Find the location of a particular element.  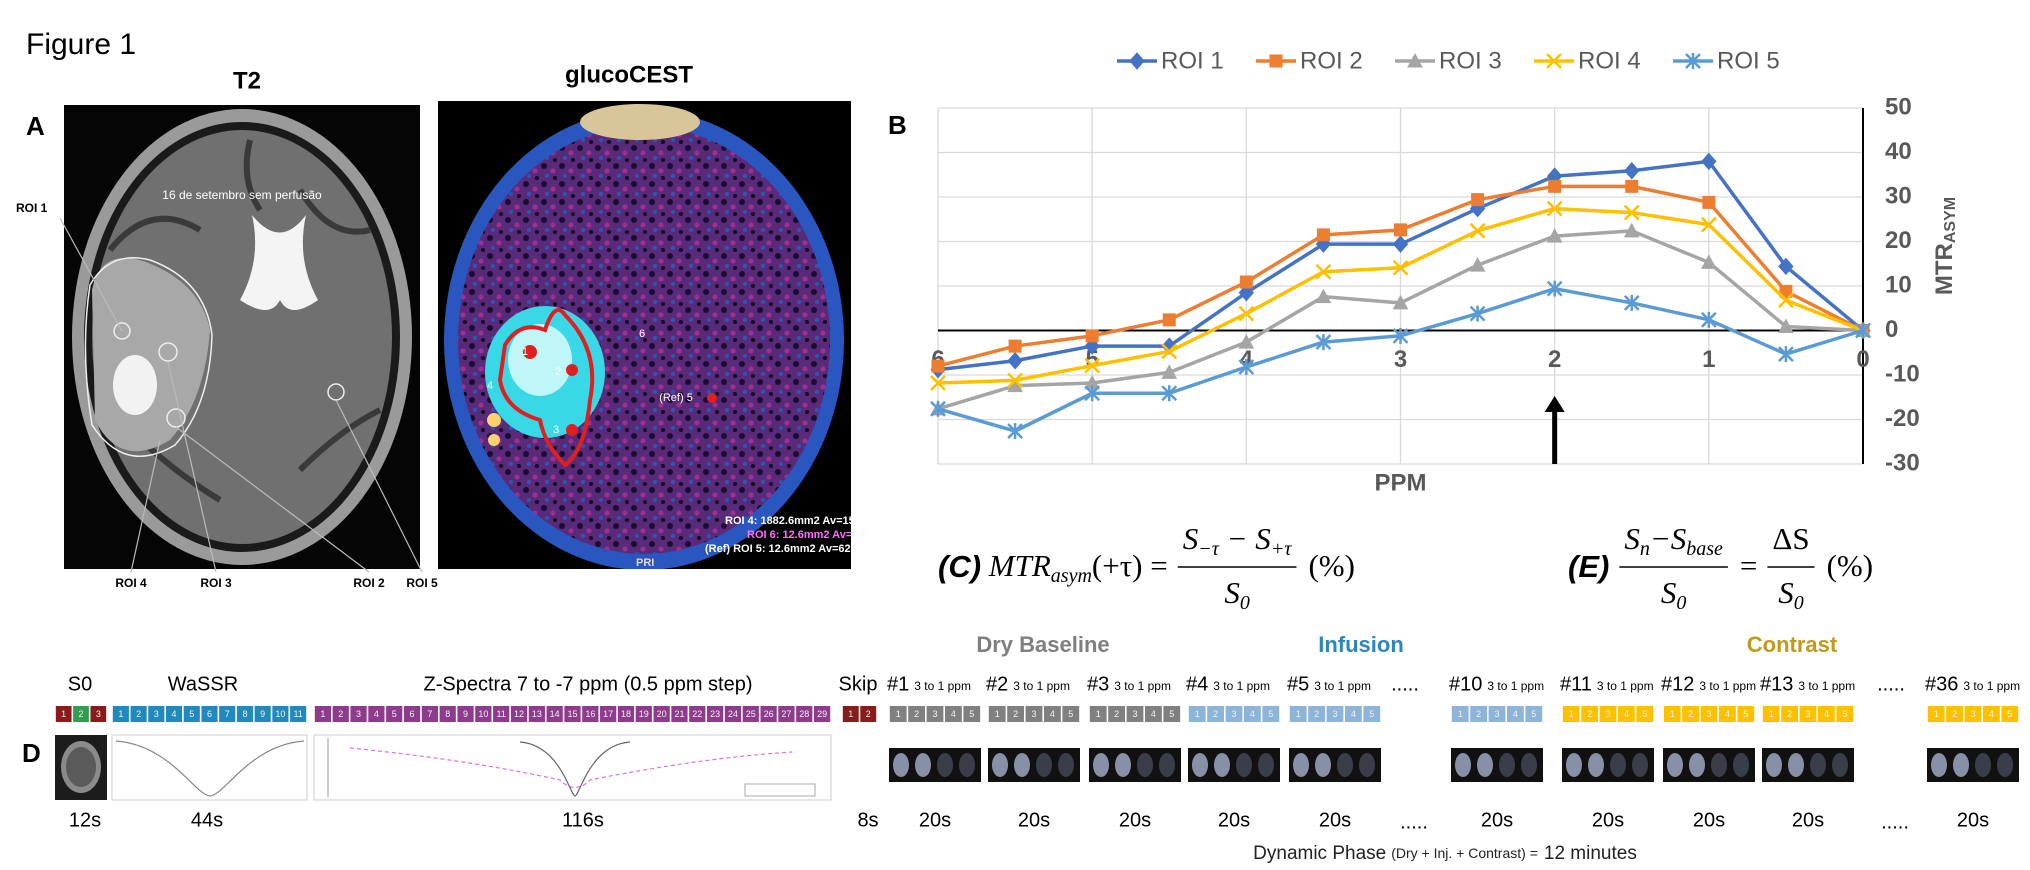

box-number: 24 is located at coordinates (733, 714).